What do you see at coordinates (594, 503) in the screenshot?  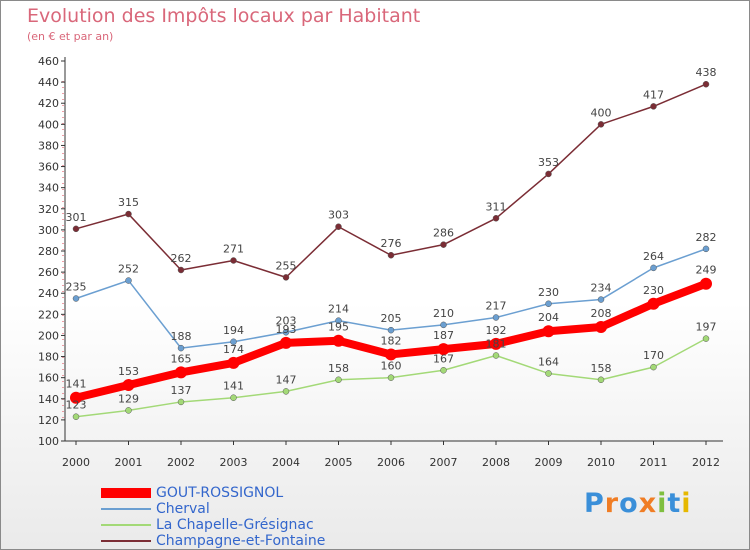 I see `logo-letter: P` at bounding box center [594, 503].